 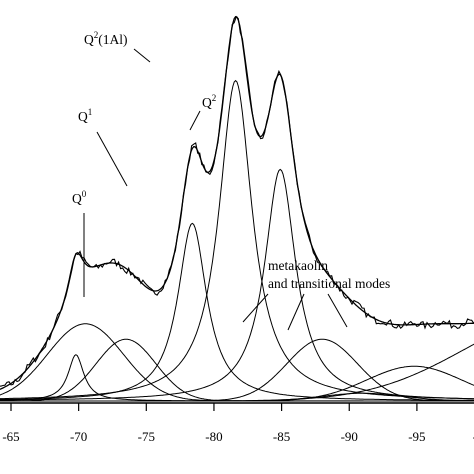 What do you see at coordinates (213, 436) in the screenshot?
I see `x-tick-label-3: -80` at bounding box center [213, 436].